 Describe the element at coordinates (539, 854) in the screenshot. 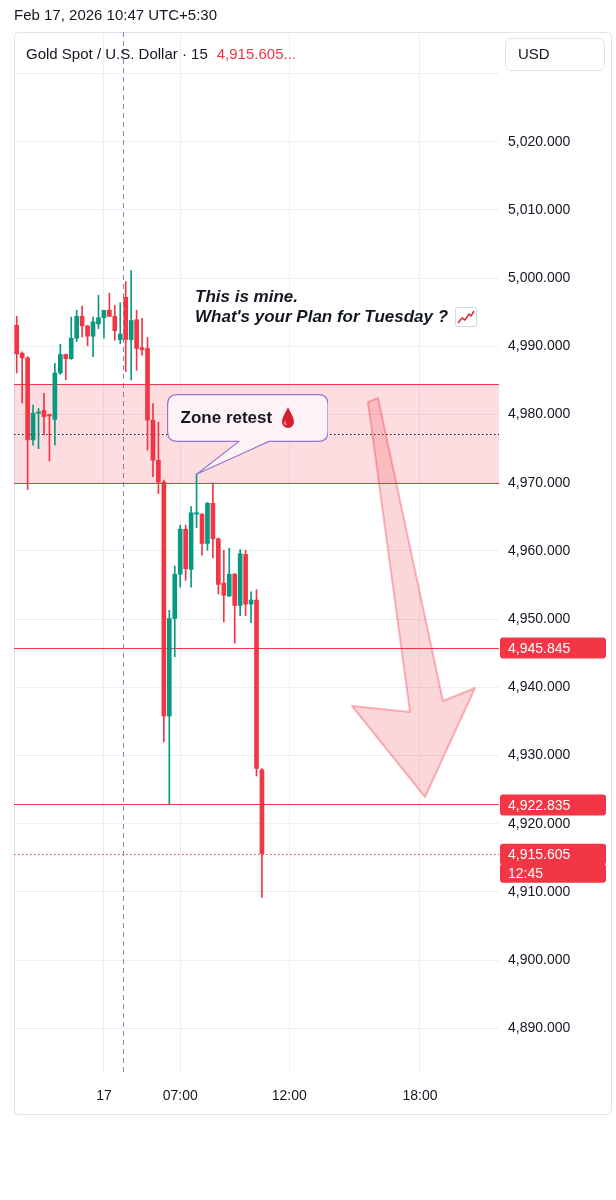

I see `ref-line-label: 4,915.605` at that location.